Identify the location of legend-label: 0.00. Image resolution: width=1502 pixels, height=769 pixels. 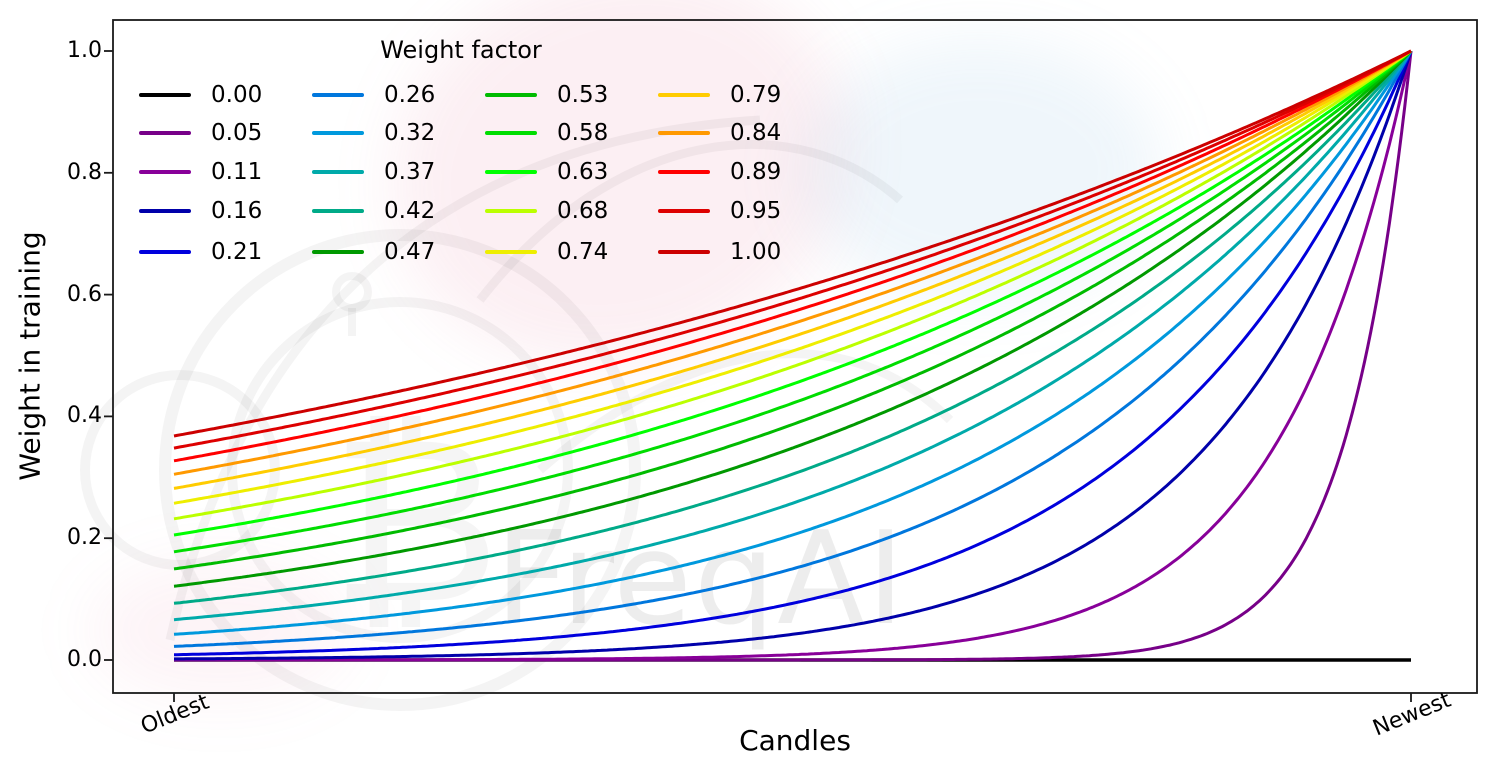
(237, 95).